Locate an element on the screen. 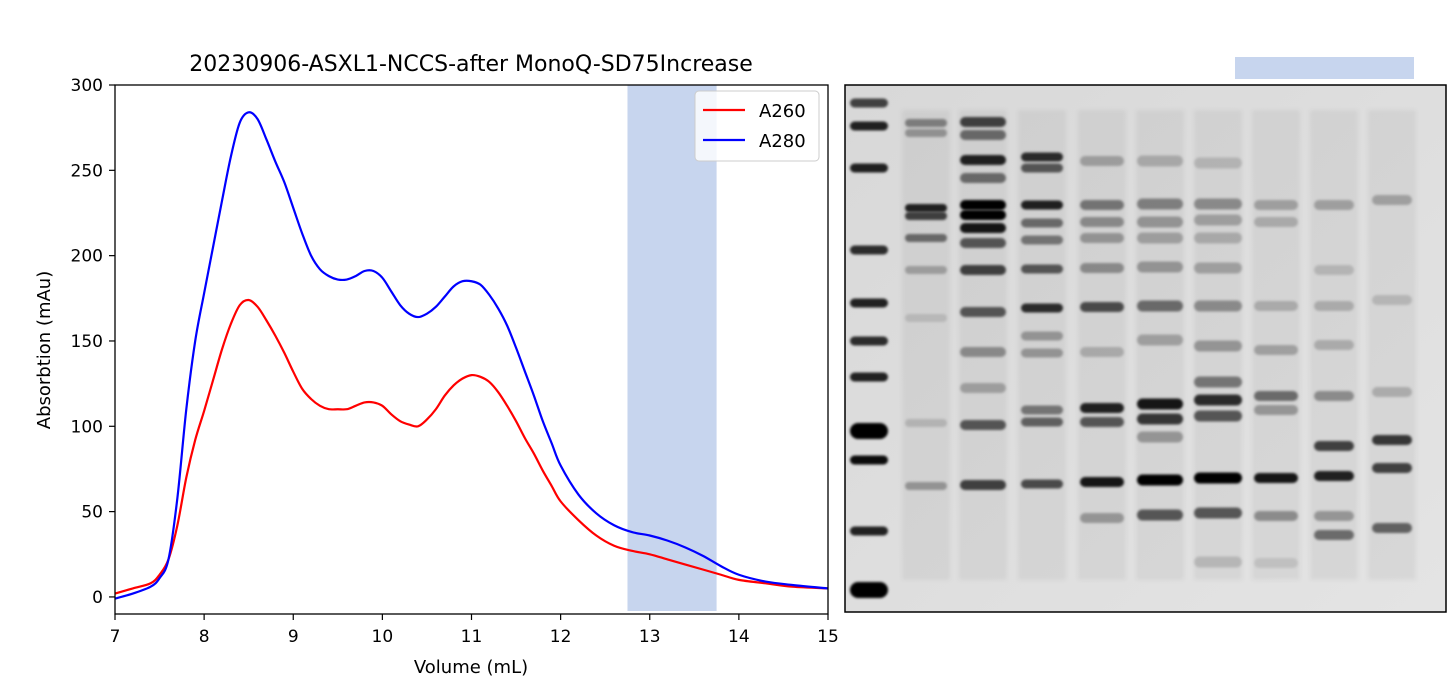 This screenshot has height=696, width=1448. legend: A260 A280 is located at coordinates (757, 126).